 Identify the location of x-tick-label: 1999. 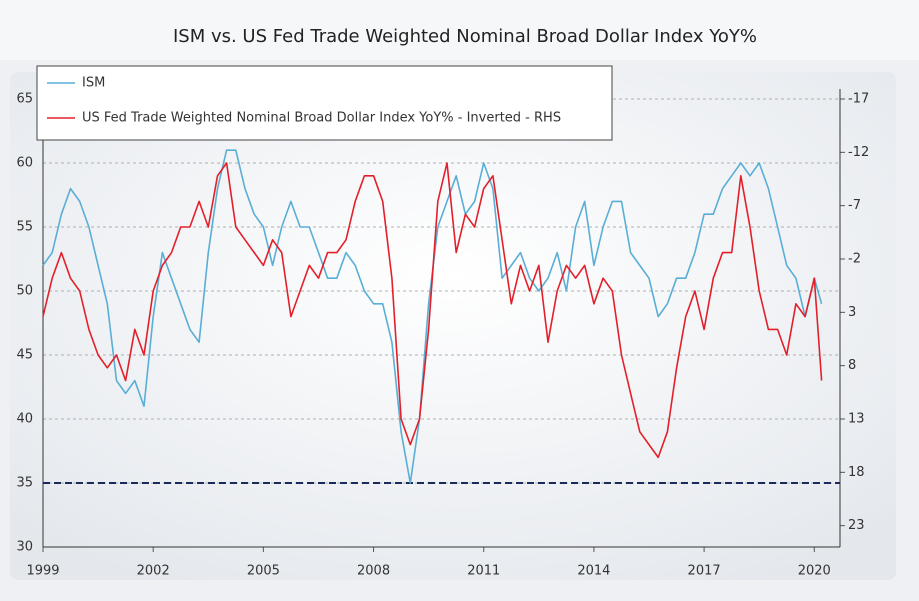
(42, 571).